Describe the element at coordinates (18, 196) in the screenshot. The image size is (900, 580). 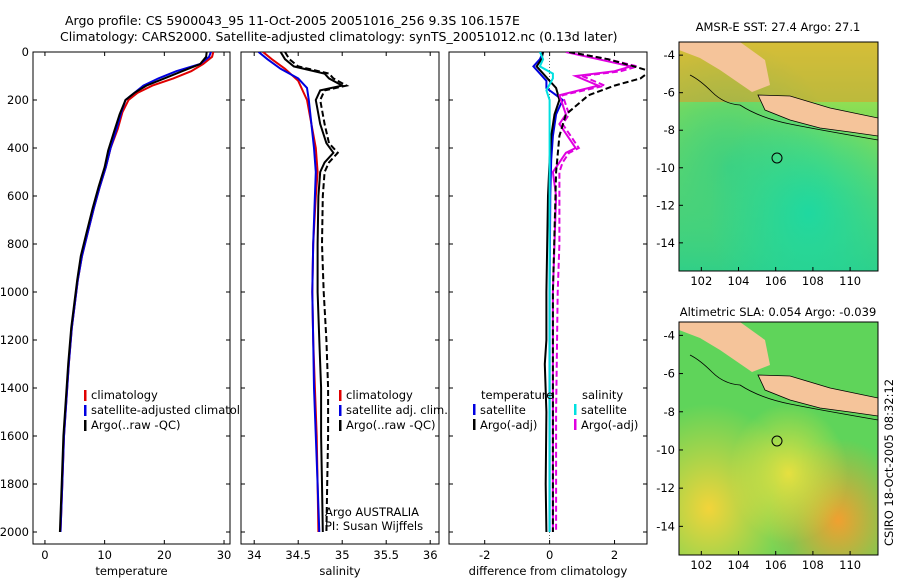
I see `depth-tick-label: 600` at that location.